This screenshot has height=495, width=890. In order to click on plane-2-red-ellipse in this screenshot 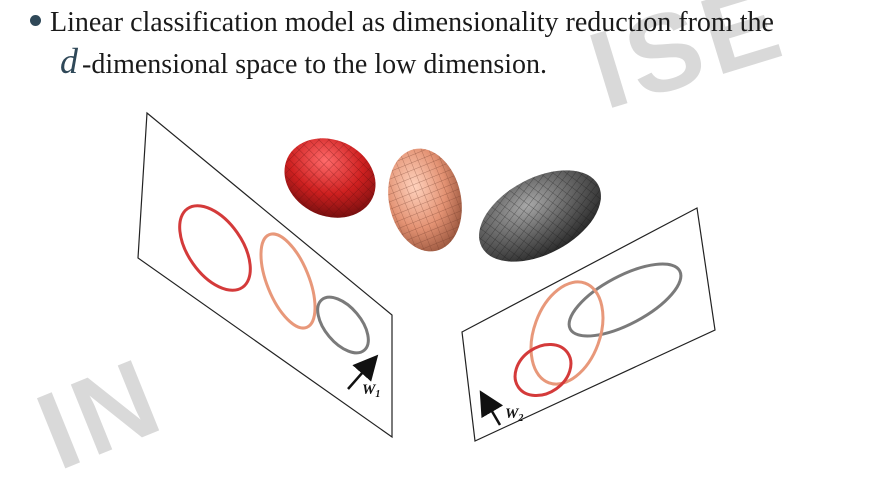, I will do `click(543, 370)`.